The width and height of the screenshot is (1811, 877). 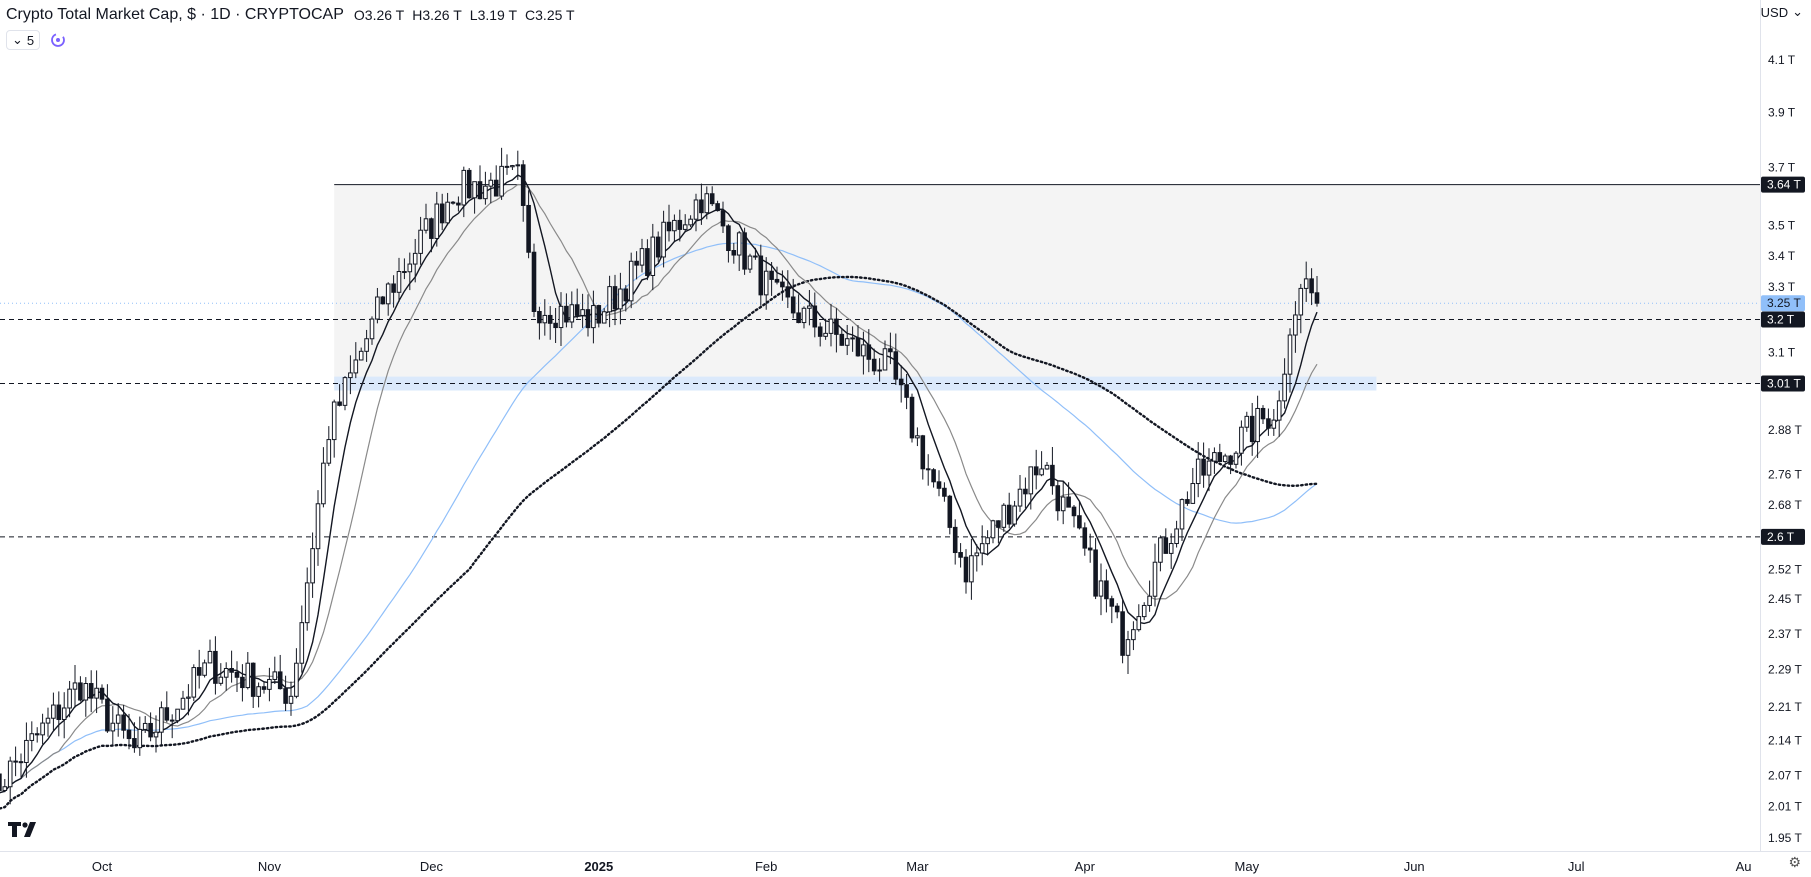 What do you see at coordinates (25, 829) in the screenshot?
I see `tradingview-logo-icon` at bounding box center [25, 829].